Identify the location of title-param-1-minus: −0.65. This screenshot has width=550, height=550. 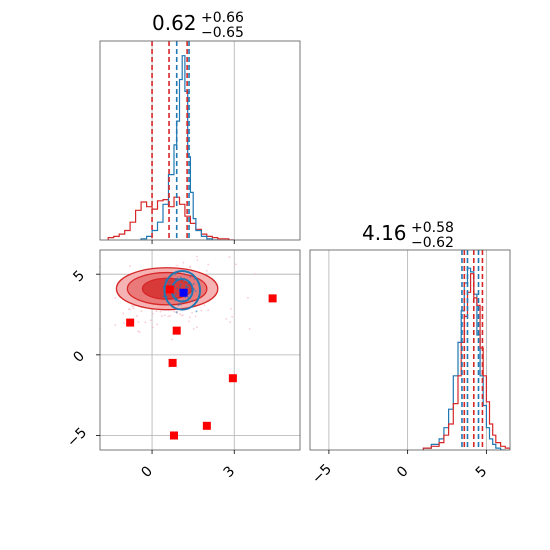
(222, 33).